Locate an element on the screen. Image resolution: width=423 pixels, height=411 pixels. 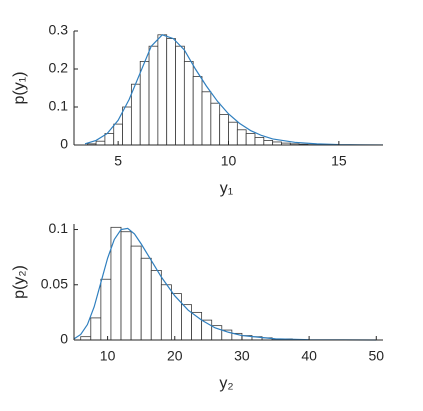
x-tick-label: 5 is located at coordinates (118, 161).